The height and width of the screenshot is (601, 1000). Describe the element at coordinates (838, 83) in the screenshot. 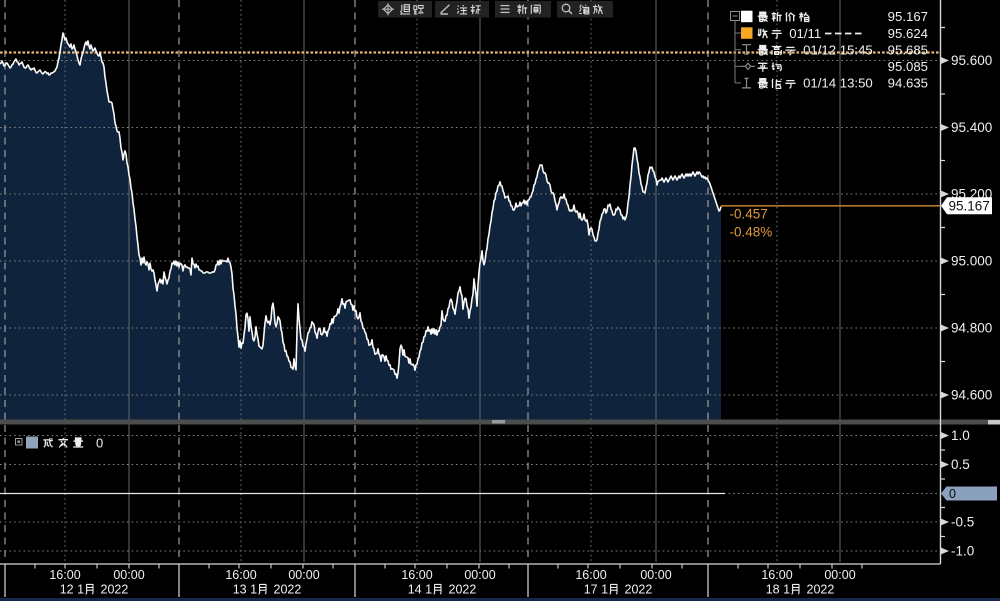

I see `svg-text: 01/14 13:50` at that location.